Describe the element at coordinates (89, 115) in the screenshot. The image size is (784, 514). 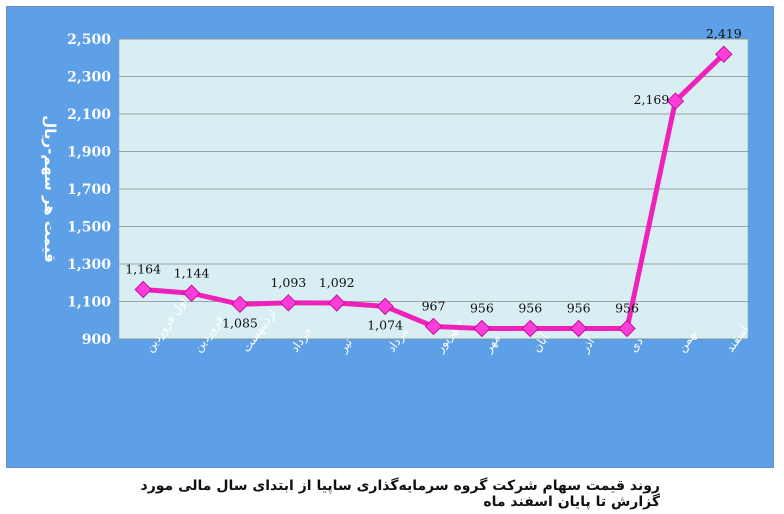
I see `y-tick-label: 2,100` at that location.